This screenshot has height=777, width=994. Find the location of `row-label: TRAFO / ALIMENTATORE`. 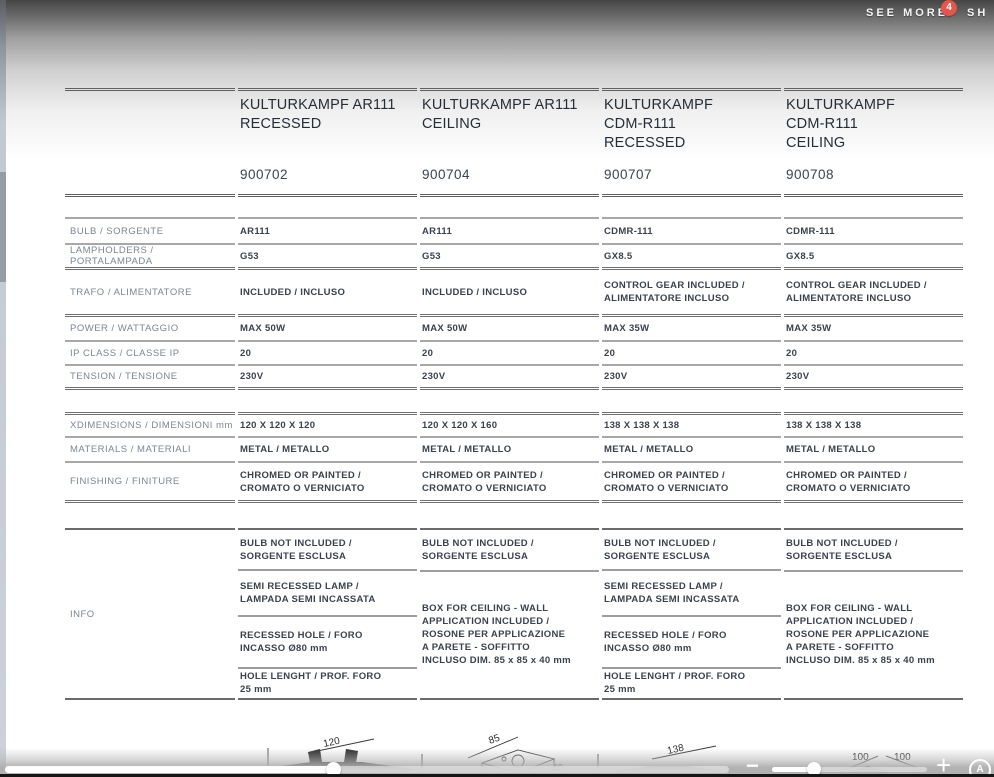

row-label: TRAFO / ALIMENTATORE is located at coordinates (131, 292).